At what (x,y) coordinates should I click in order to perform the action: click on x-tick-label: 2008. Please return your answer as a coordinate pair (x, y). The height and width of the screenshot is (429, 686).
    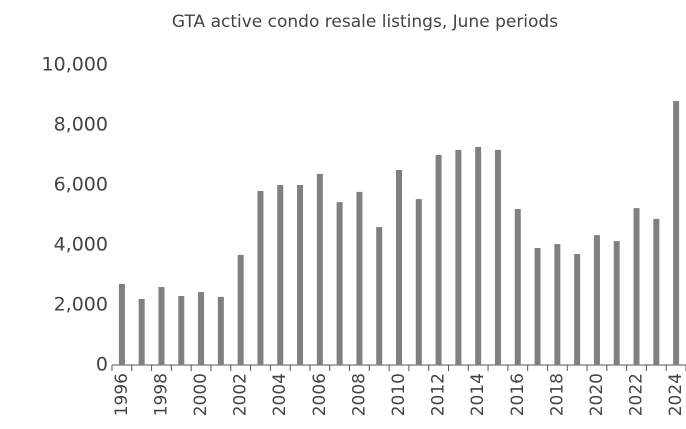
    Looking at the image, I should click on (359, 394).